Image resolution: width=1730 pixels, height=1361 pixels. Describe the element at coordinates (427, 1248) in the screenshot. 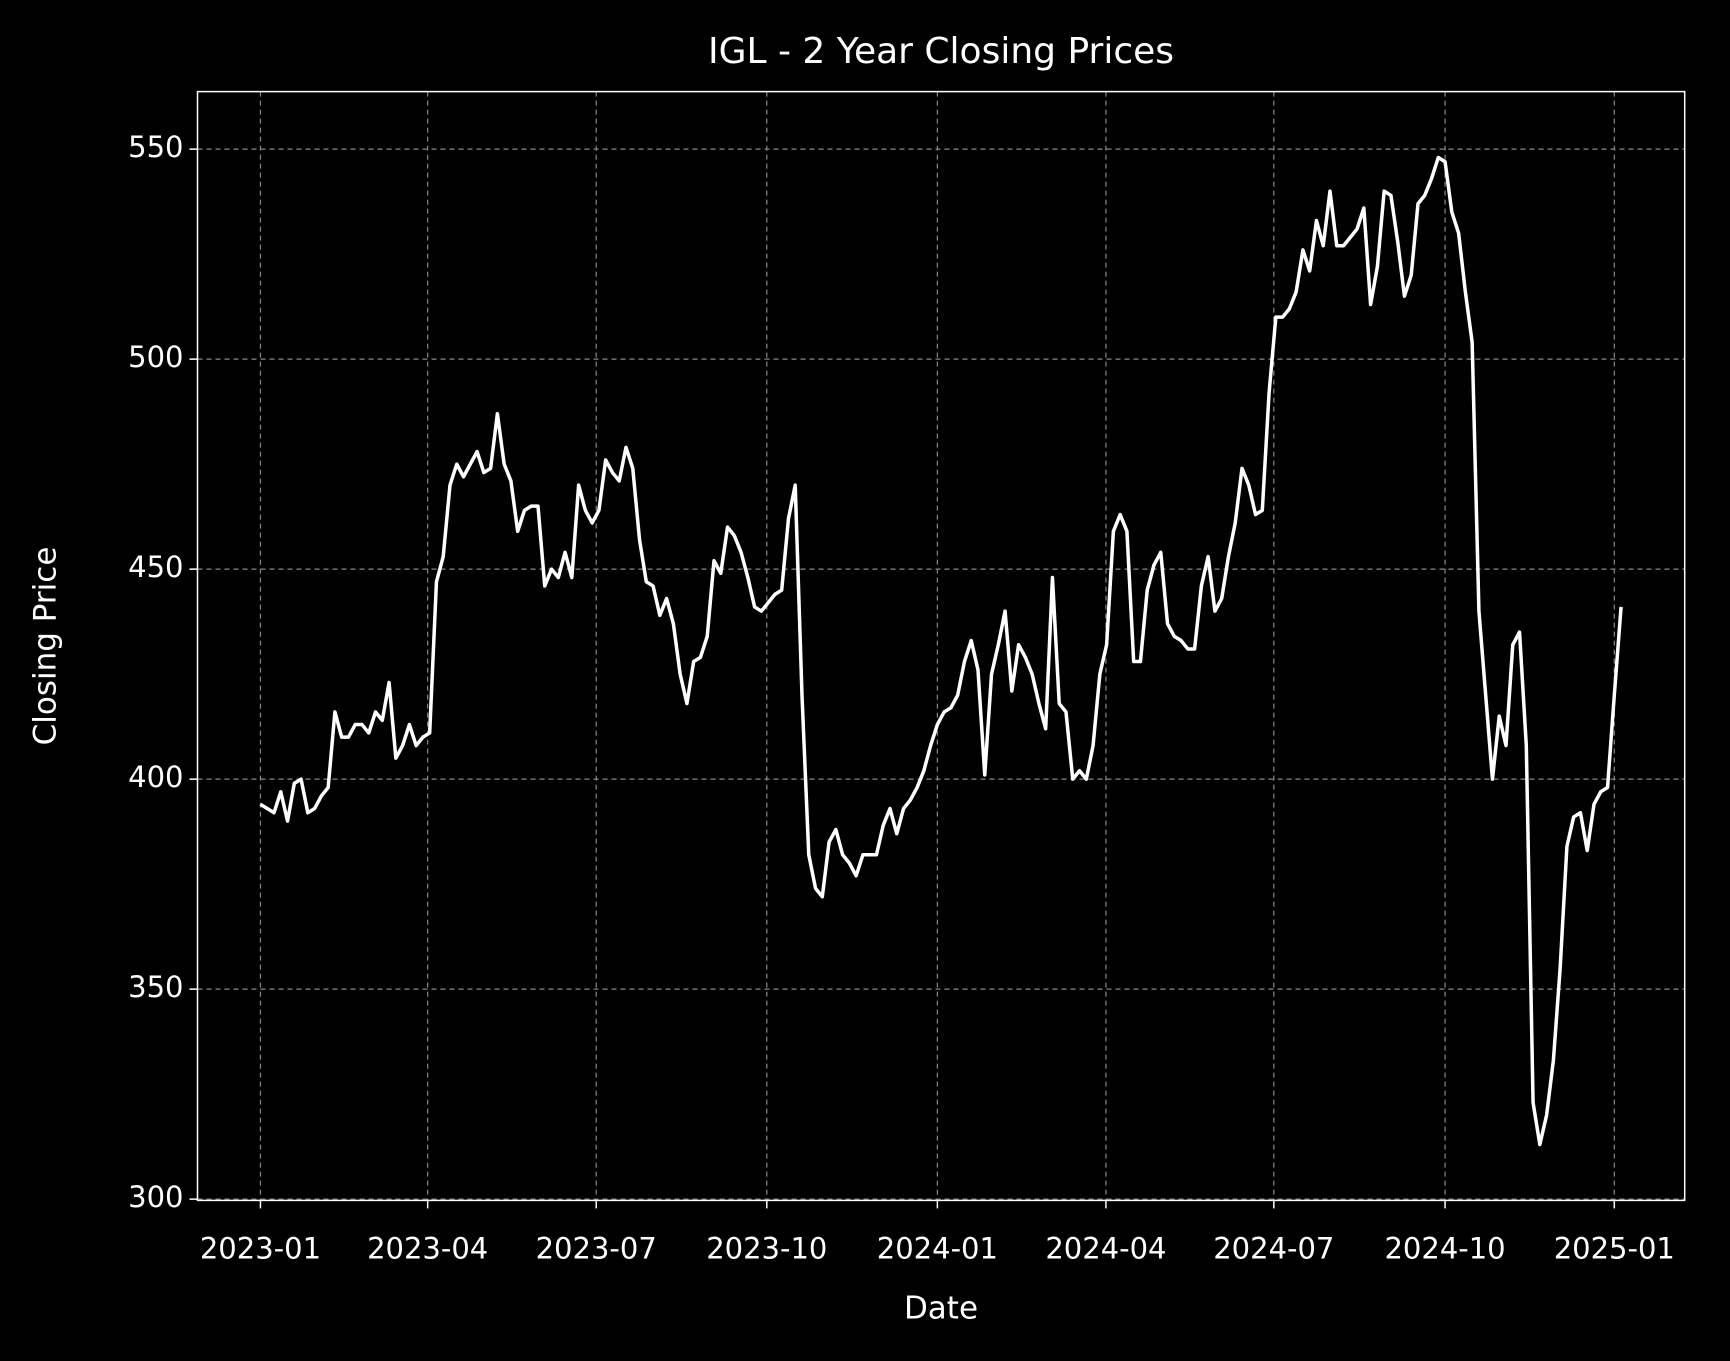

I see `x-tick-label: 2023-04` at that location.